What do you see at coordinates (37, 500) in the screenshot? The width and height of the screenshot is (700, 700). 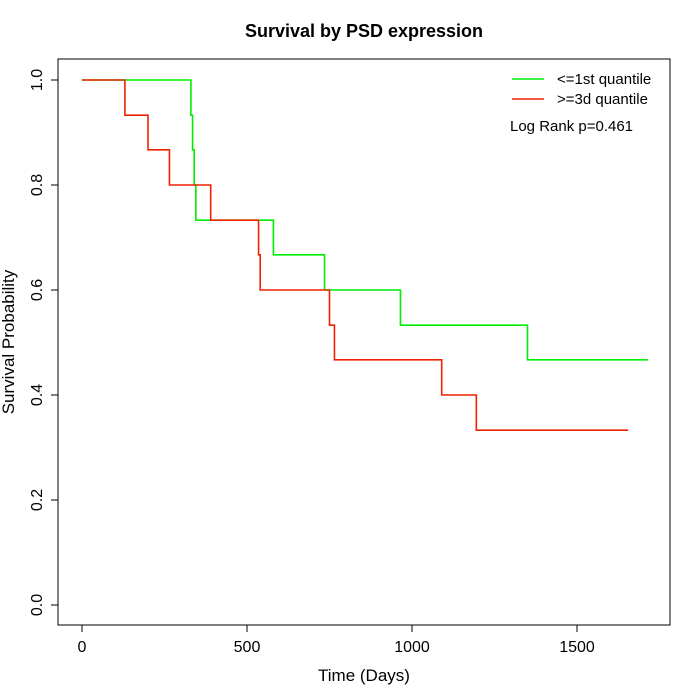 I see `y-tick-label: 0.2` at bounding box center [37, 500].